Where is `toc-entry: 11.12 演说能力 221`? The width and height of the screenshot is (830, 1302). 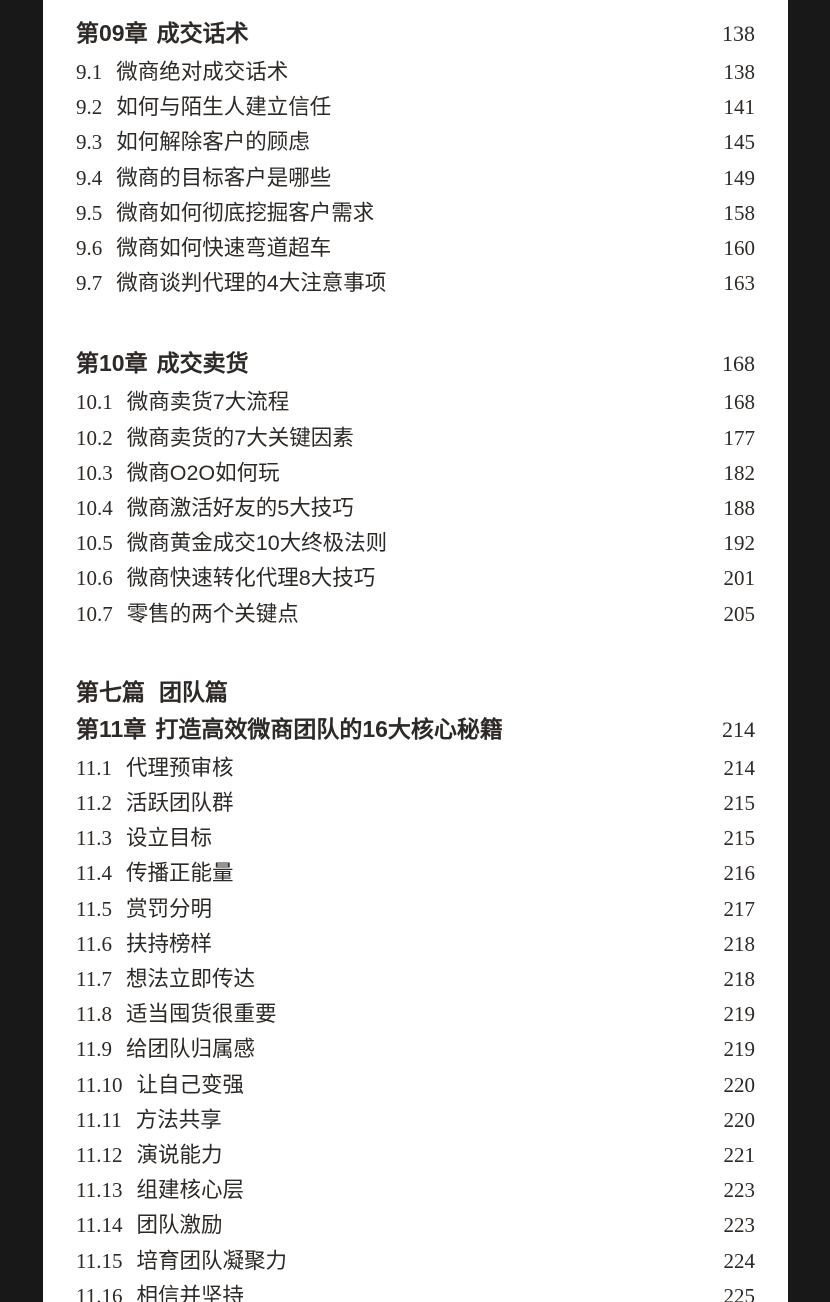 toc-entry: 11.12 演说能力 221 is located at coordinates (415, 1155).